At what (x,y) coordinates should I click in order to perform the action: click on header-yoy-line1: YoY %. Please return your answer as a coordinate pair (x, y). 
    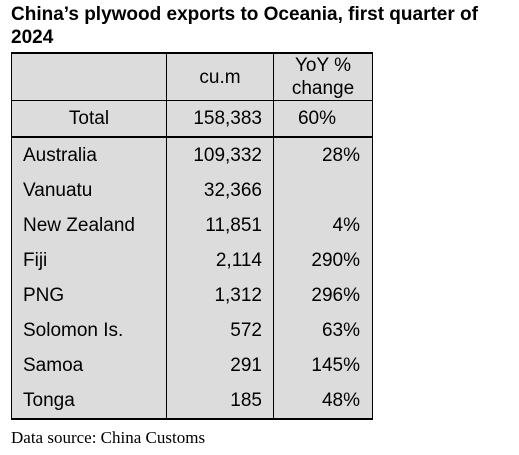
    Looking at the image, I should click on (323, 65).